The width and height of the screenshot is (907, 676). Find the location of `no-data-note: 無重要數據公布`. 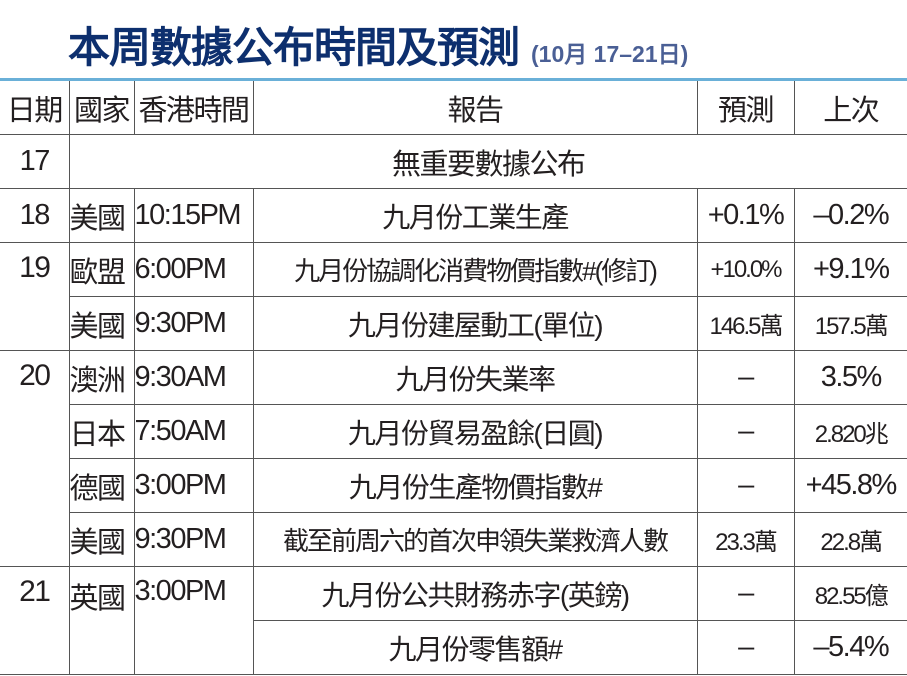

no-data-note: 無重要數據公布 is located at coordinates (487, 161).